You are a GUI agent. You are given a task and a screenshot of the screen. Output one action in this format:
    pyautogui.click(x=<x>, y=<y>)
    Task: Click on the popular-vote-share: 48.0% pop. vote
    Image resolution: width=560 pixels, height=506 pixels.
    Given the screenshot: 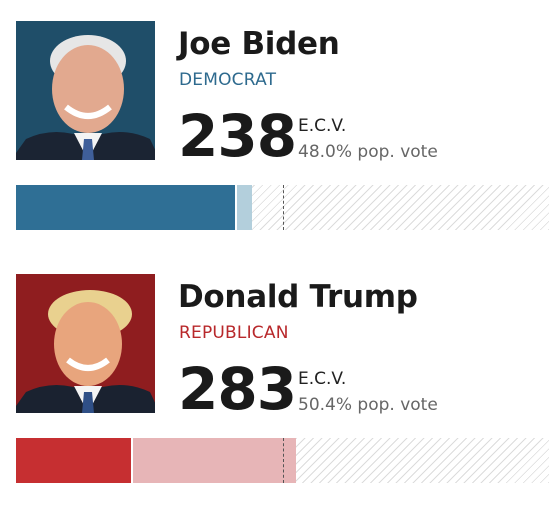 What is the action you would take?
    pyautogui.click(x=368, y=152)
    